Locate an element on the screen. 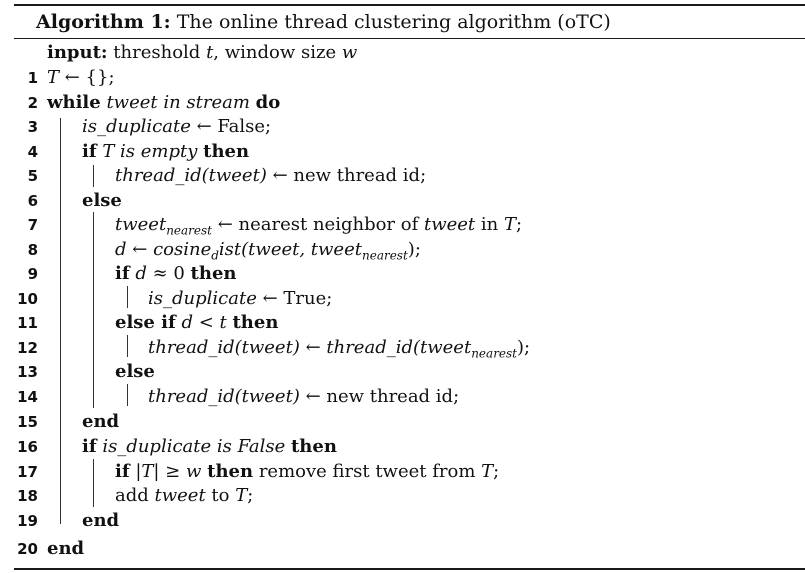 The width and height of the screenshot is (805, 573). code-token: < is located at coordinates (206, 322).